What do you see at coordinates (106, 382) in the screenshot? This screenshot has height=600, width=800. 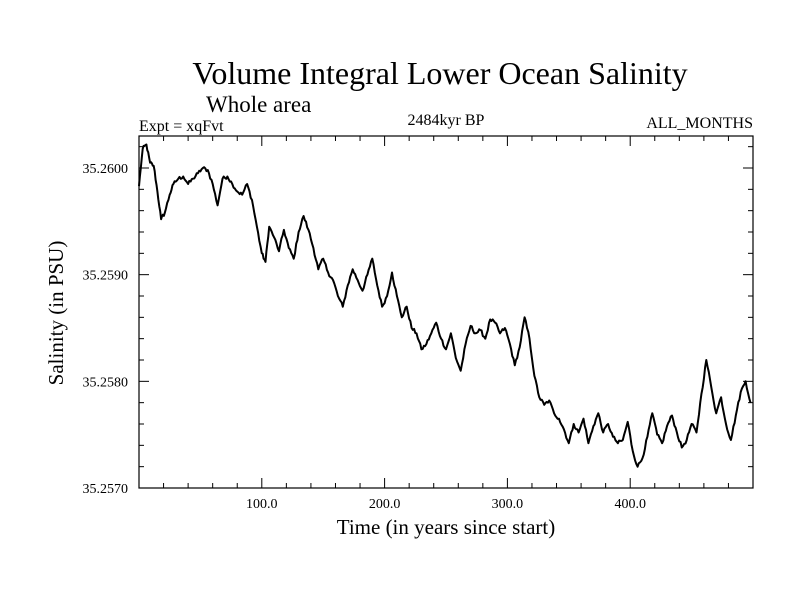 I see `y-tick-label: 35.2580` at bounding box center [106, 382].